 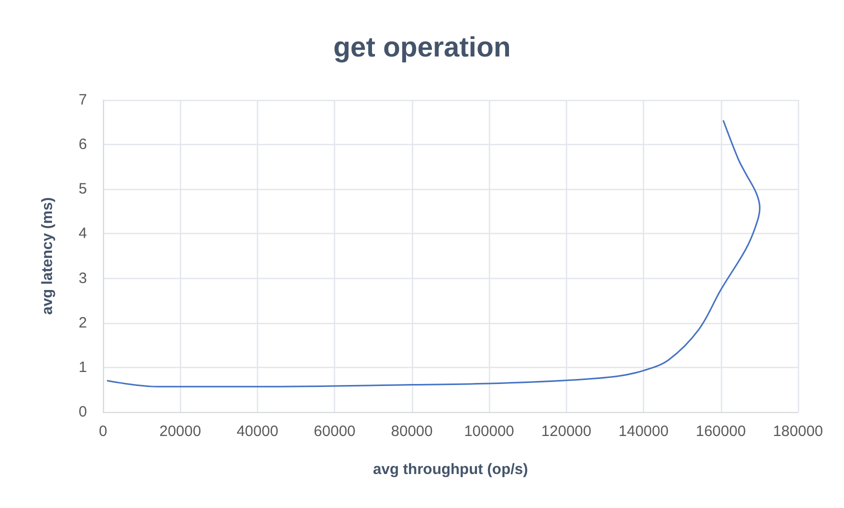 I want to click on x-tick-label: 0, so click(x=103, y=431).